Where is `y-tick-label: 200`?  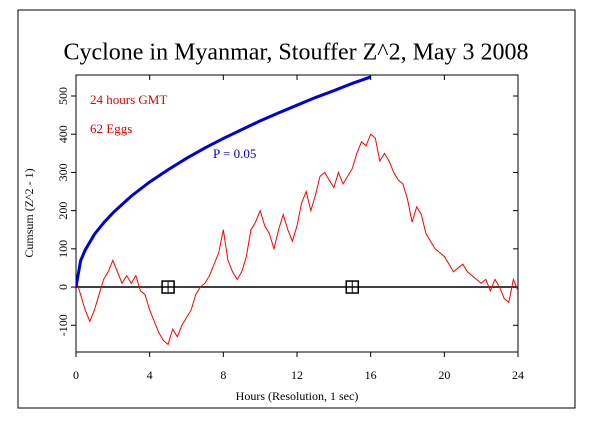 y-tick-label: 200 is located at coordinates (63, 211).